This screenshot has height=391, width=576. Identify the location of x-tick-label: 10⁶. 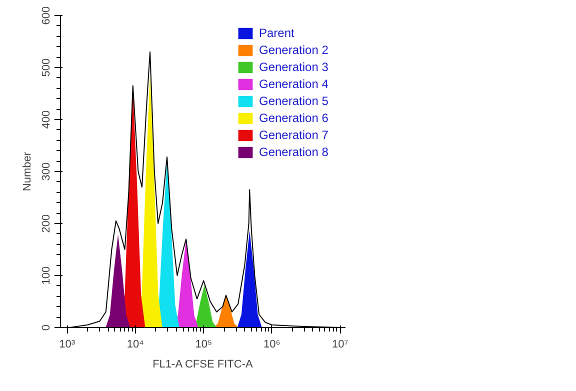
(271, 344).